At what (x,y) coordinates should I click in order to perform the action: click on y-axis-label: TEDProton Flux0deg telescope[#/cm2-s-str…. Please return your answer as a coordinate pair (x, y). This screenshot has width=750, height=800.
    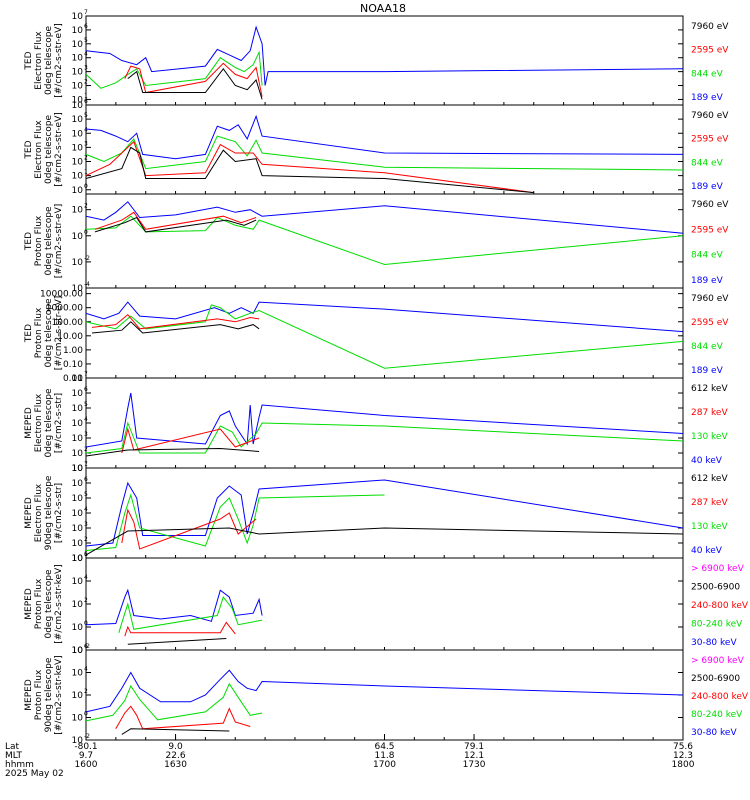
    Looking at the image, I should click on (44, 333).